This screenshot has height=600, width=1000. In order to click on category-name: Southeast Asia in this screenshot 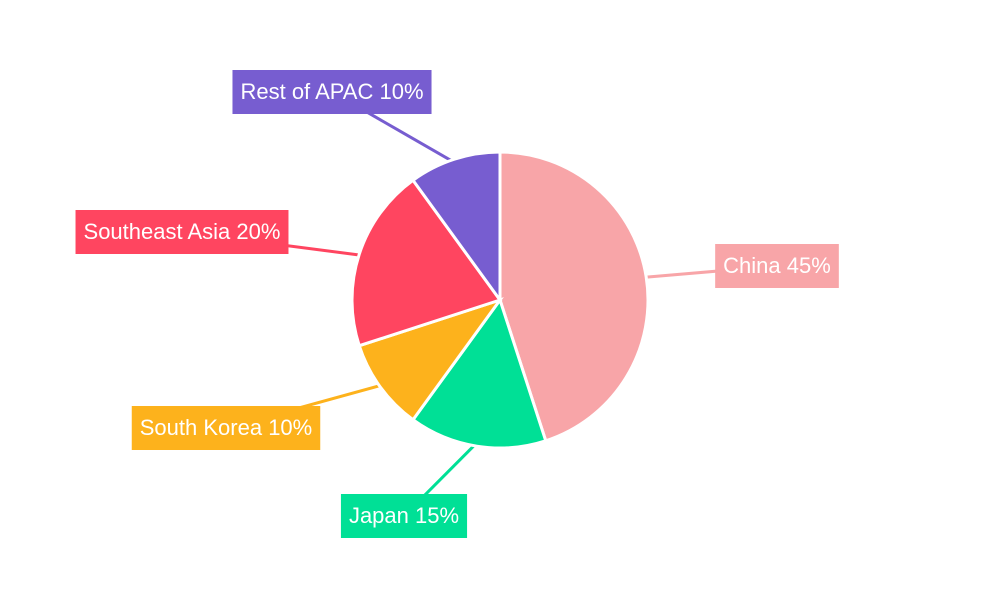, I will do `click(158, 231)`.